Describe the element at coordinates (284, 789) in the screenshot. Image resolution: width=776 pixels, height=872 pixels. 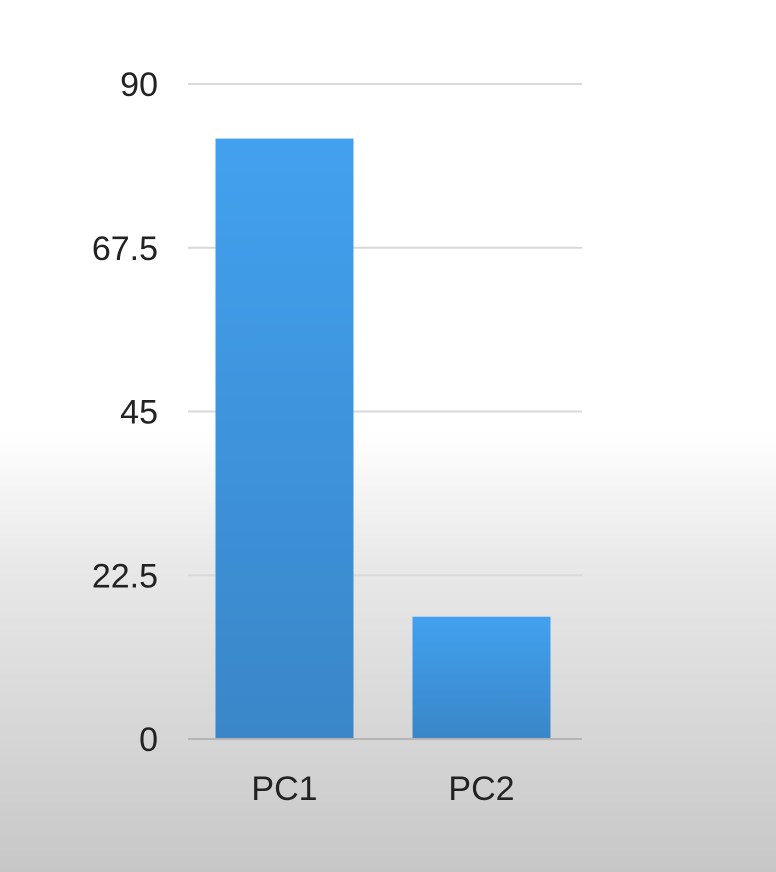
I see `x-tick-label: PC1` at that location.